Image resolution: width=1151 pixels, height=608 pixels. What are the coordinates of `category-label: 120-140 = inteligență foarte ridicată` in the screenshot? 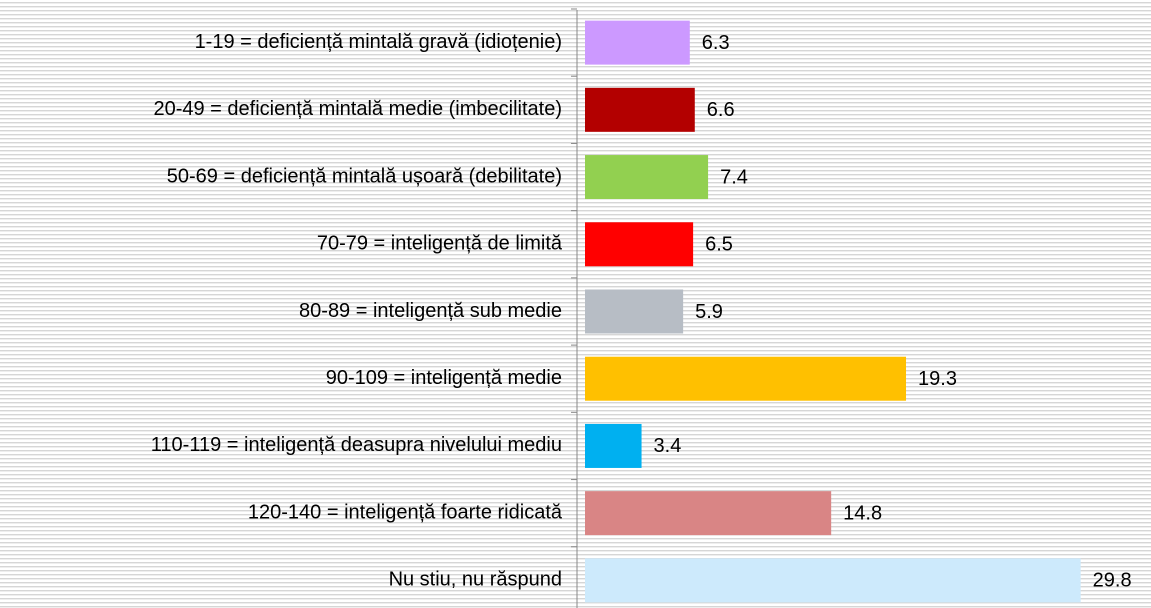 It's located at (405, 512).